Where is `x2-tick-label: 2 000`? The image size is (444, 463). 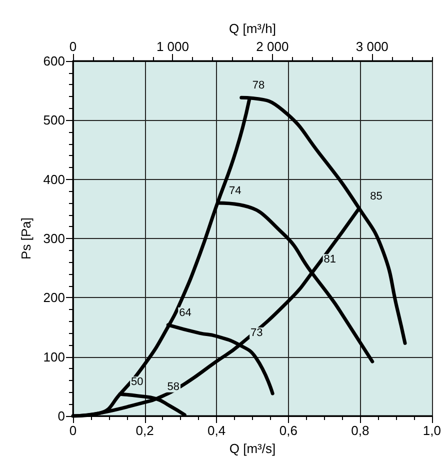 x2-tick-label: 2 000 is located at coordinates (272, 46).